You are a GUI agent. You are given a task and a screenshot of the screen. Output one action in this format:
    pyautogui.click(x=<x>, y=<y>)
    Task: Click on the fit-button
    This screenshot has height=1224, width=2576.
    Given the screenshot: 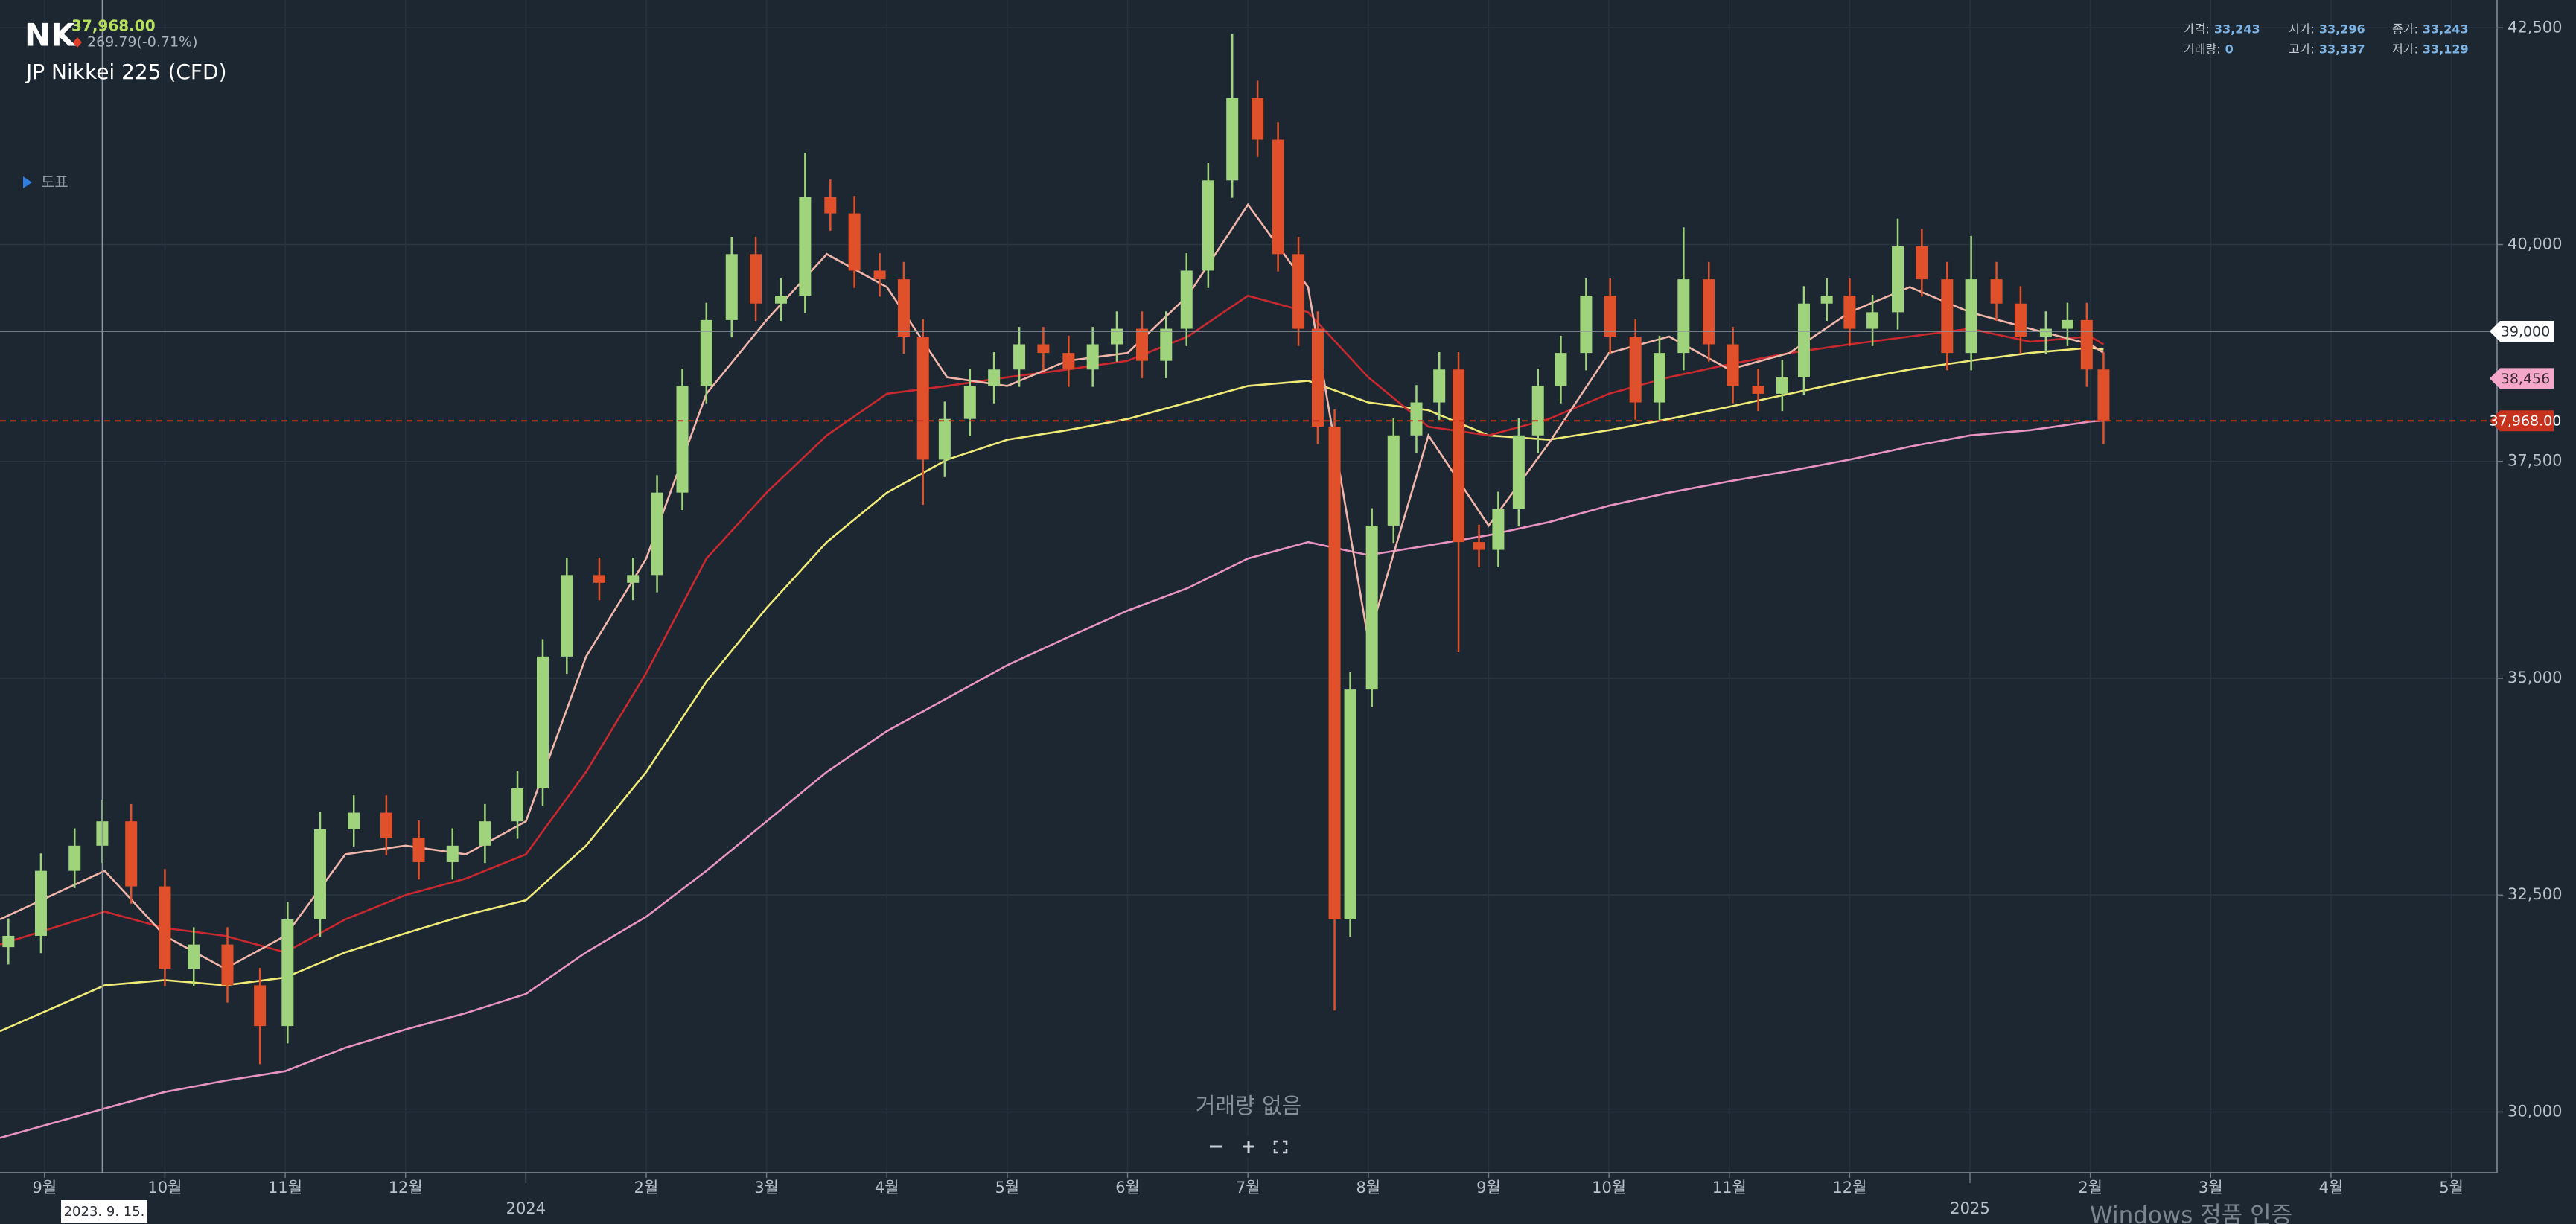 What is the action you would take?
    pyautogui.click(x=1280, y=1146)
    